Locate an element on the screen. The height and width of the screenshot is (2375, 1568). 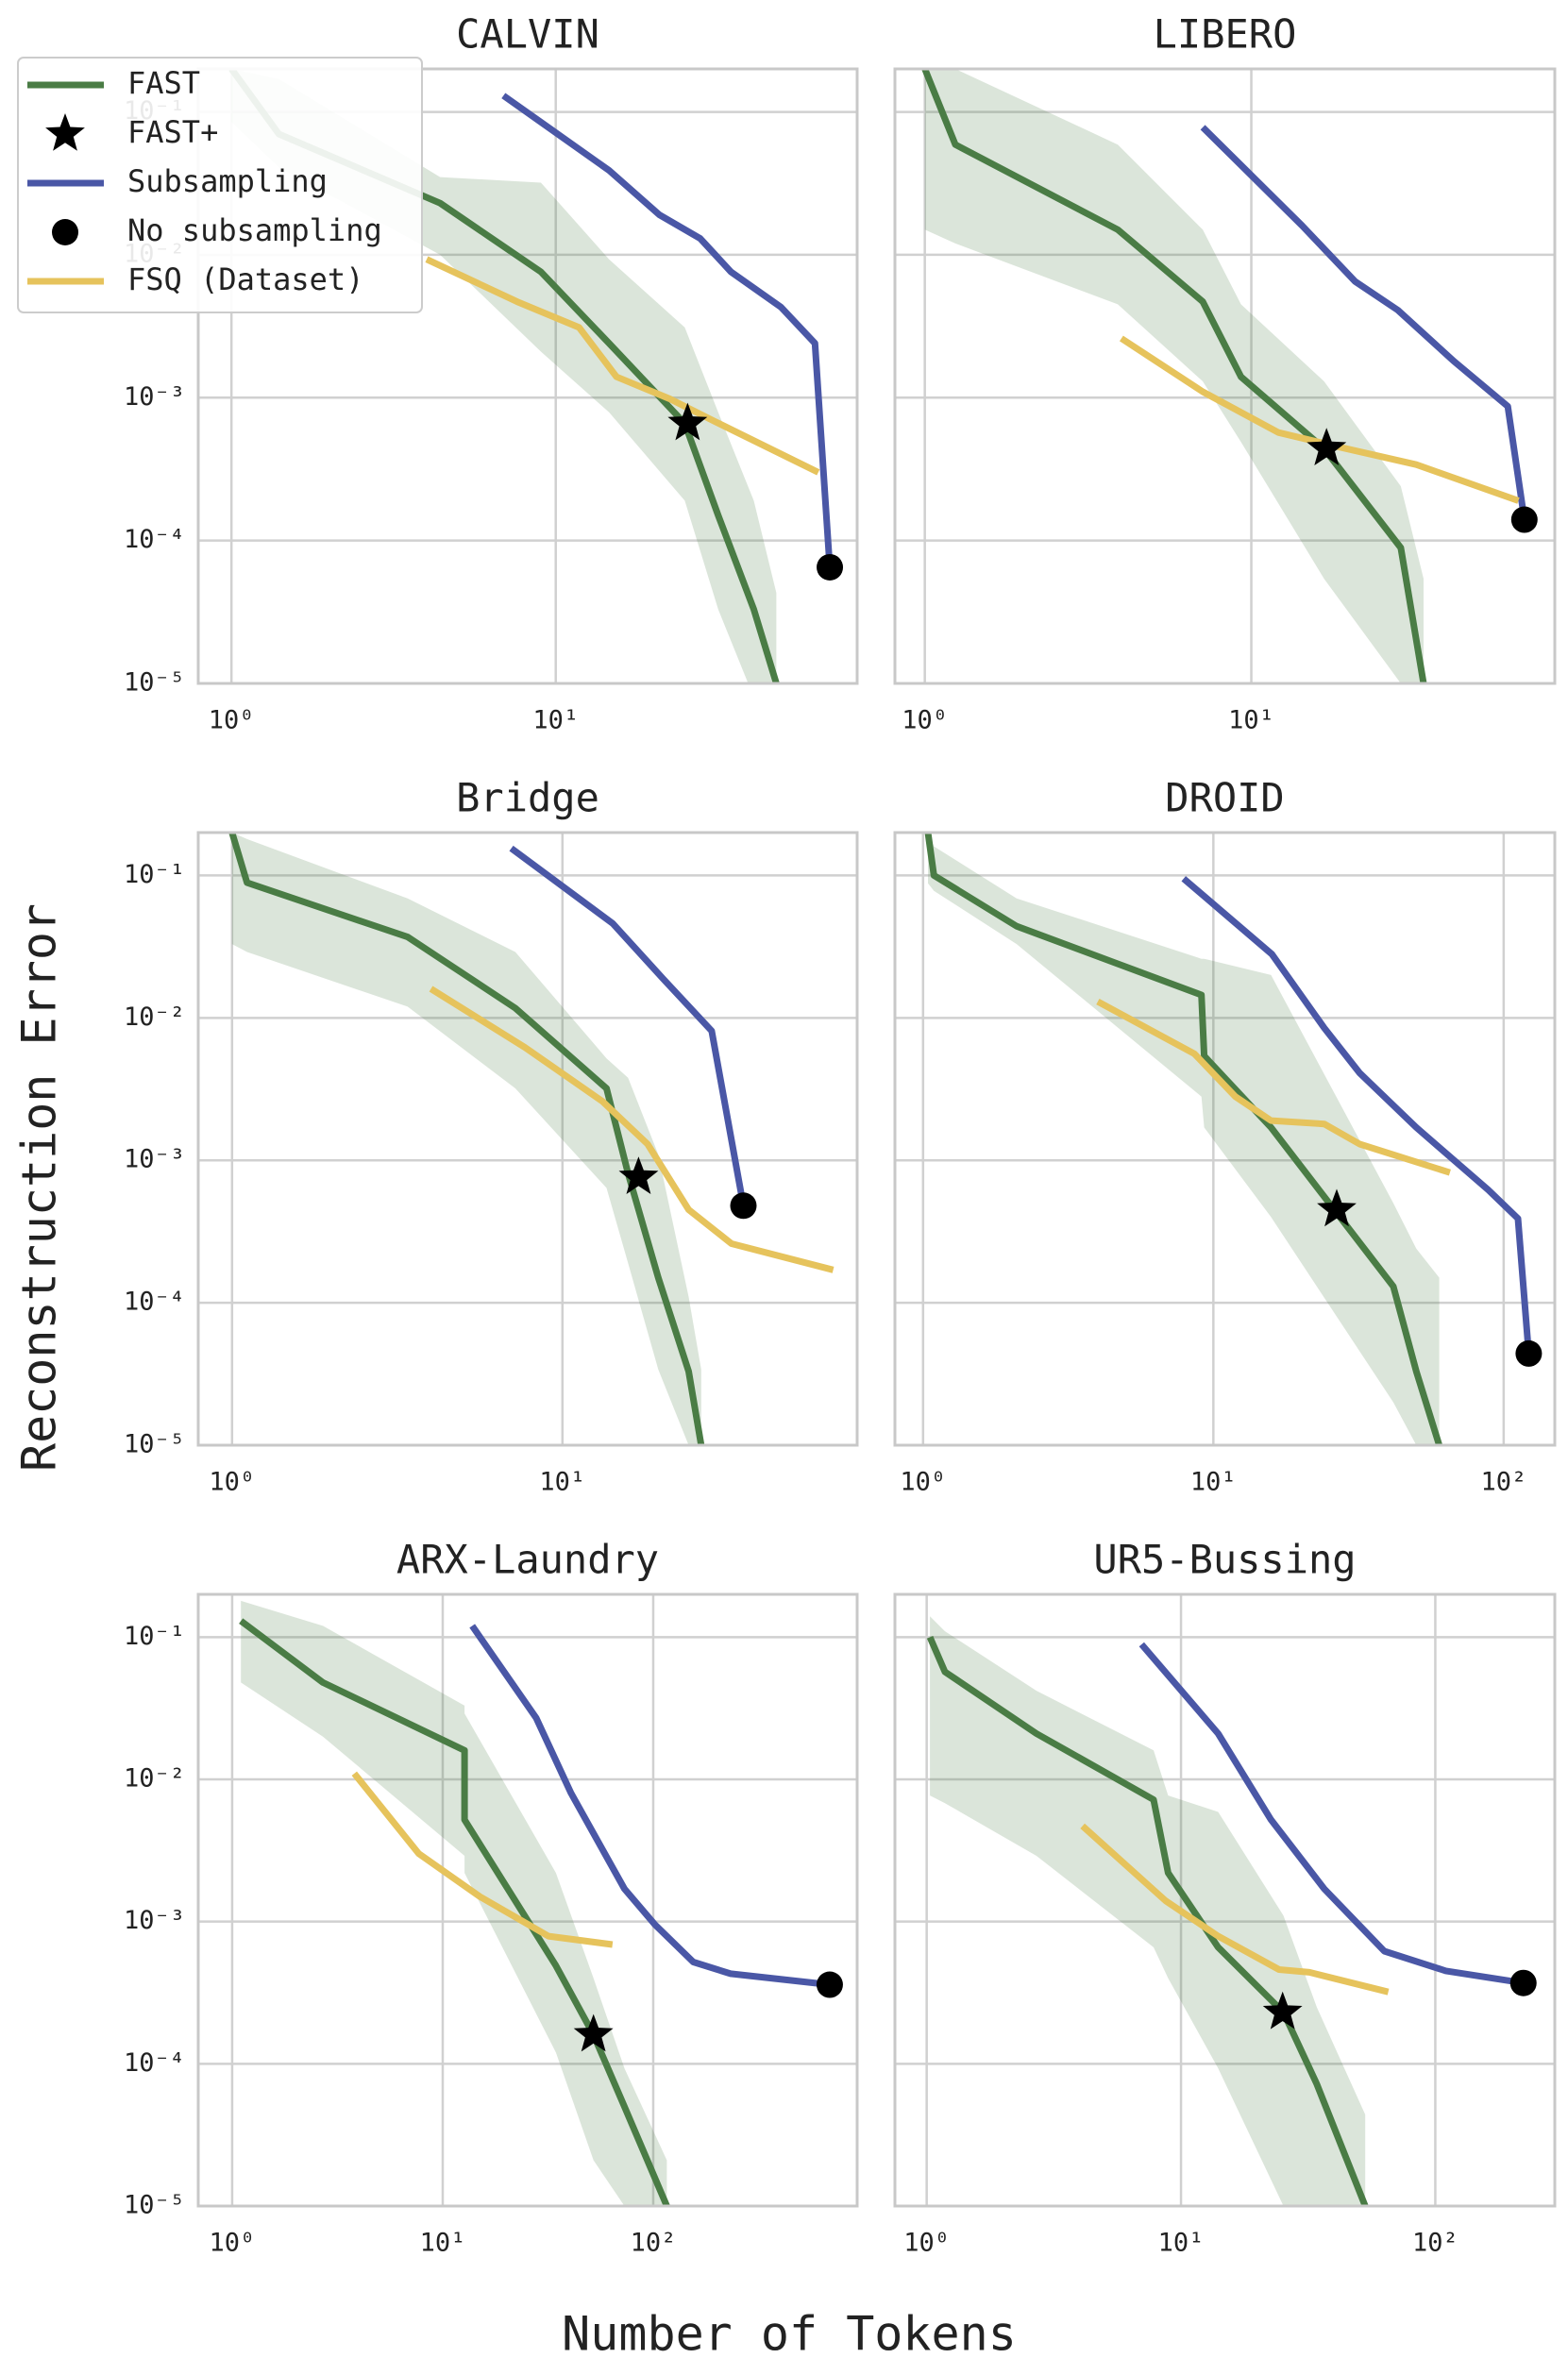
legend-label: FAST is located at coordinates (164, 83).